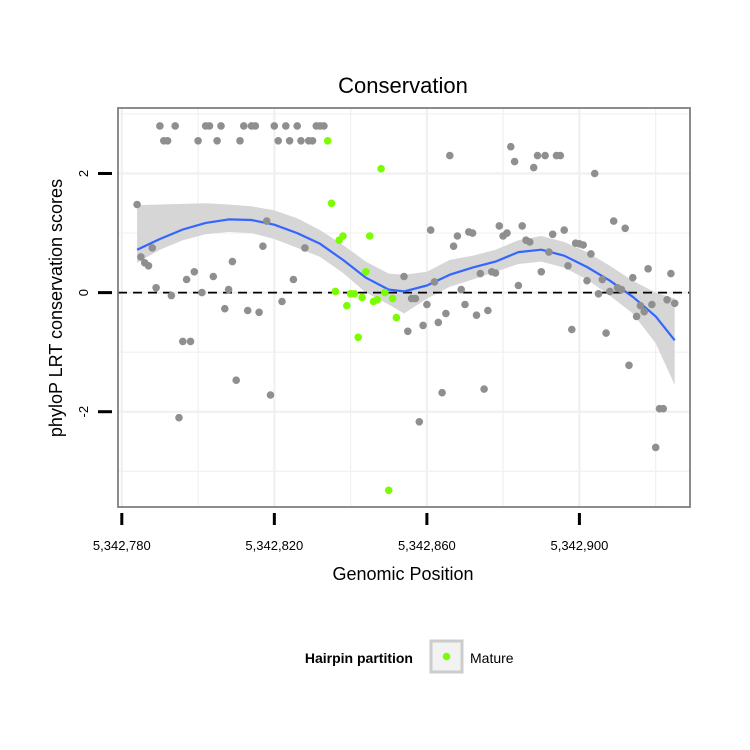 The height and width of the screenshot is (750, 750). What do you see at coordinates (274, 545) in the screenshot?
I see `x-tick-label: 5,342,820` at bounding box center [274, 545].